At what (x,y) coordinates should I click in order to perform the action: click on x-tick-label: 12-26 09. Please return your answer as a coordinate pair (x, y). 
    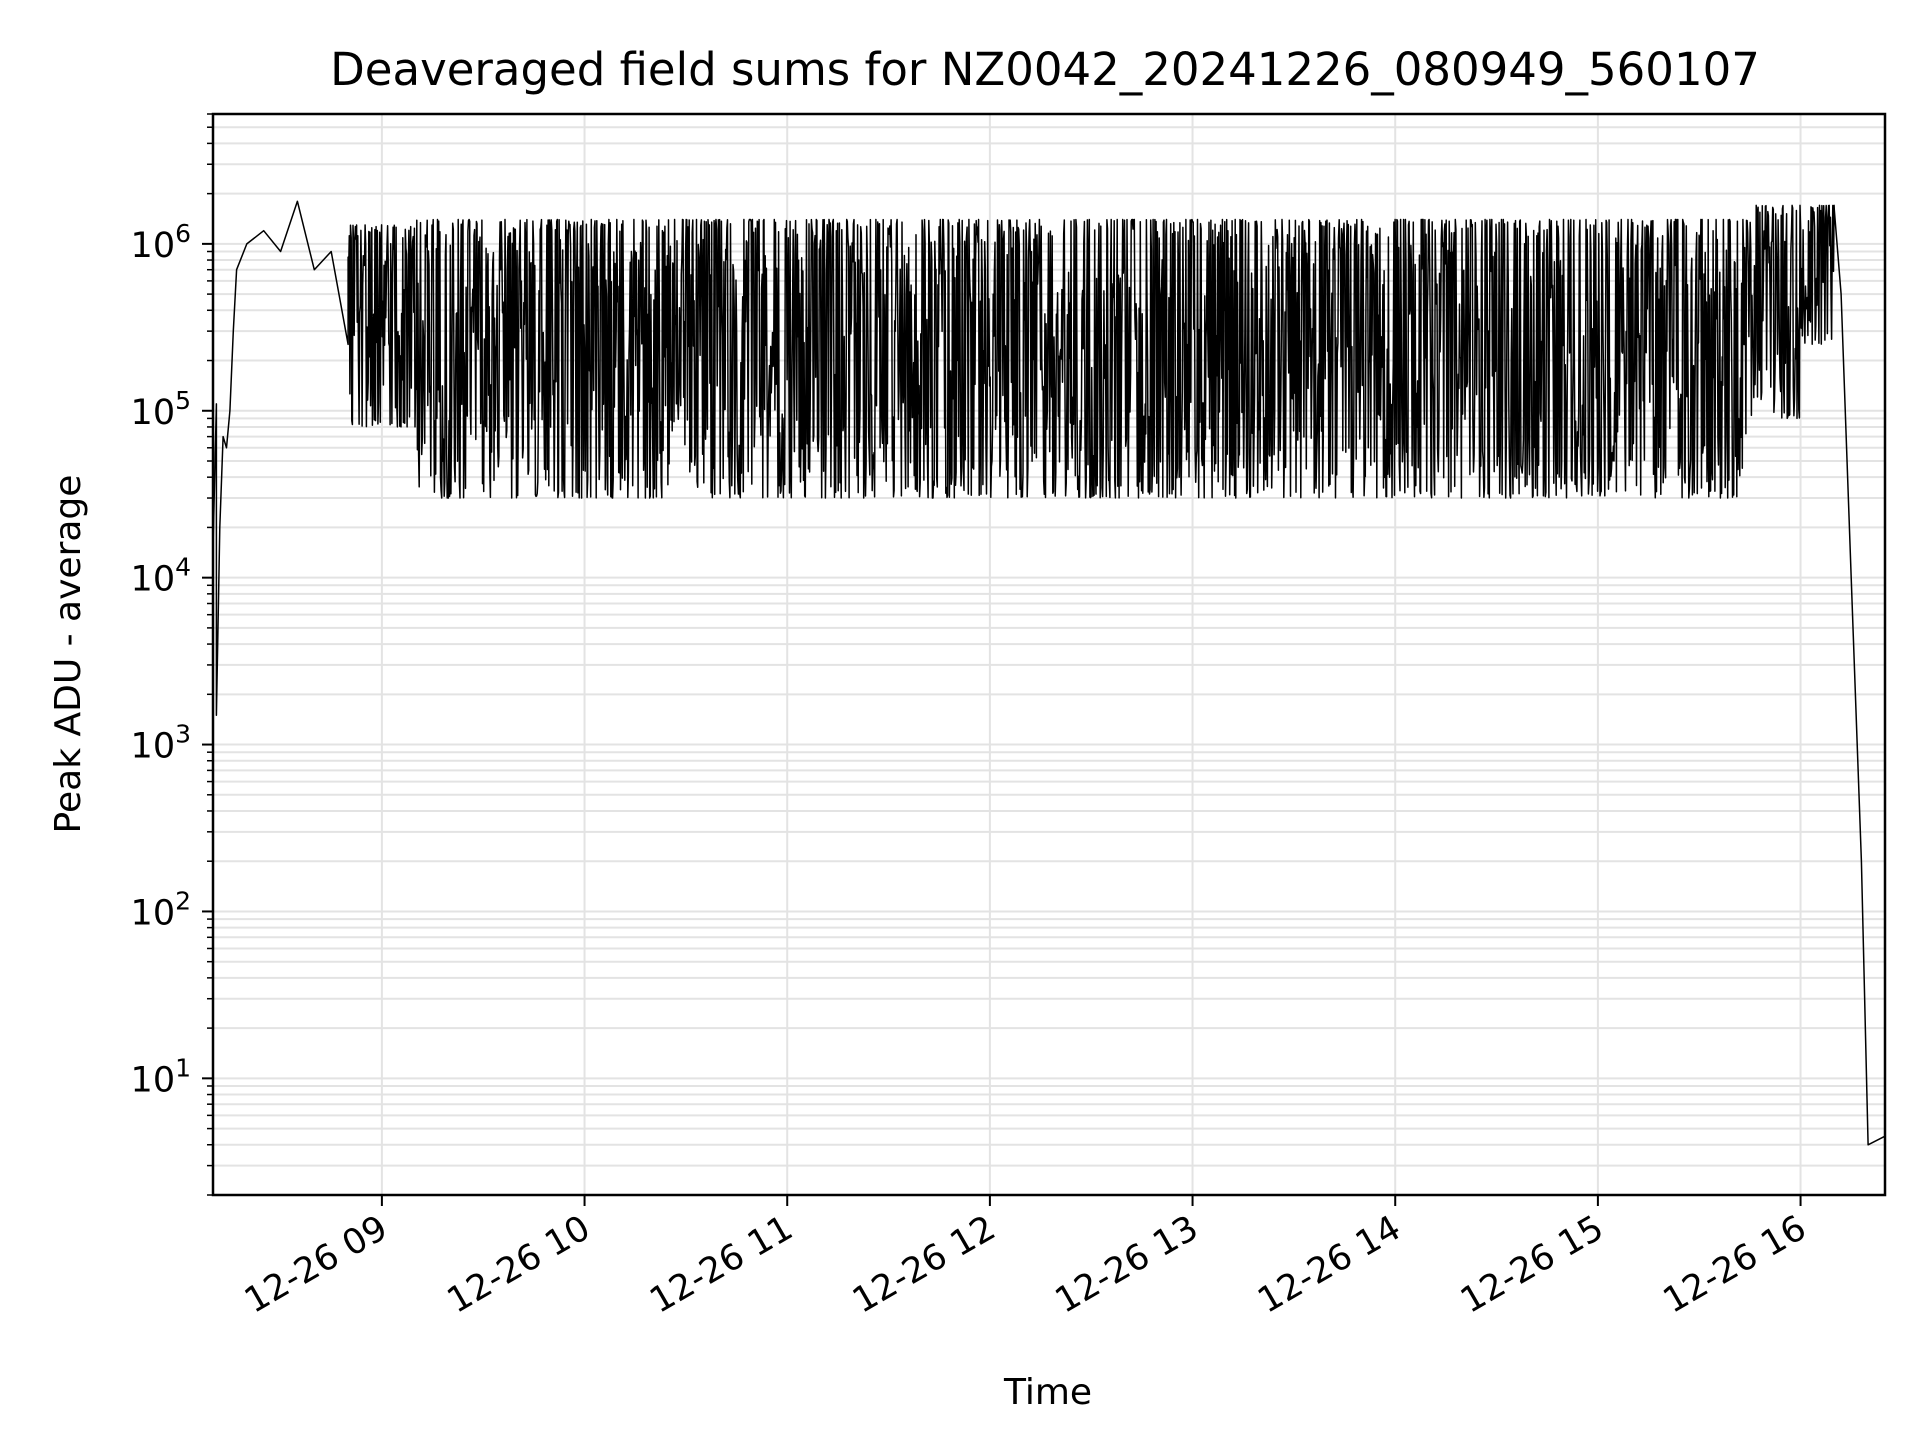
    Looking at the image, I should click on (316, 1264).